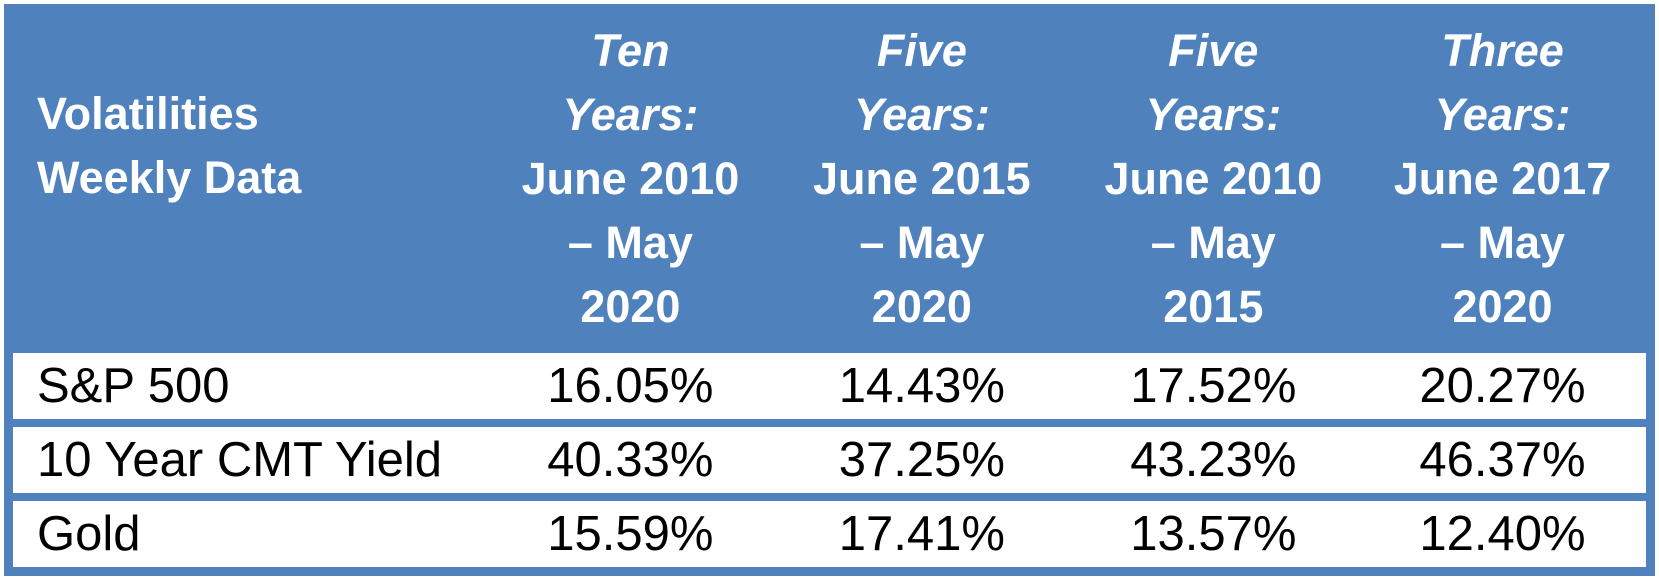 This screenshot has height=580, width=1659. Describe the element at coordinates (1505, 458) in the screenshot. I see `value-cell: 46.37%` at that location.